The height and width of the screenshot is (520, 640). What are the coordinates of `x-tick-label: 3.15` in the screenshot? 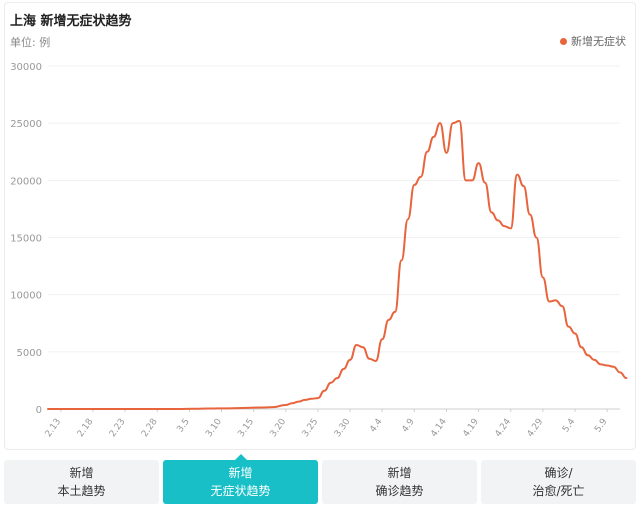 It's located at (246, 428).